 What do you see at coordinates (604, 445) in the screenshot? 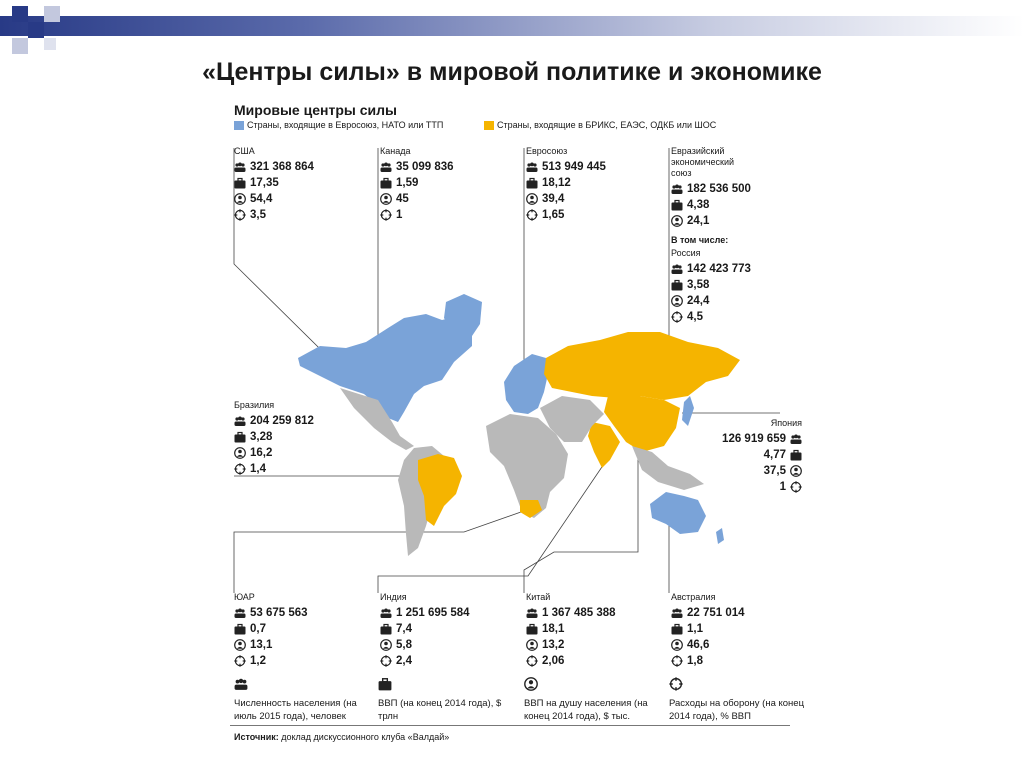
I see `map-region-india` at bounding box center [604, 445].